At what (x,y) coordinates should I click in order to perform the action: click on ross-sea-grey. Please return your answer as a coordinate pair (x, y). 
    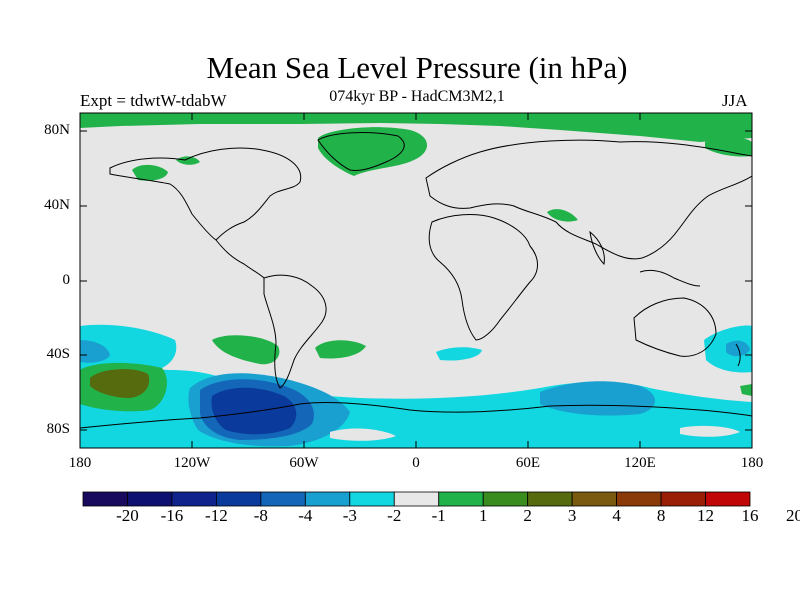
    Looking at the image, I should click on (710, 431).